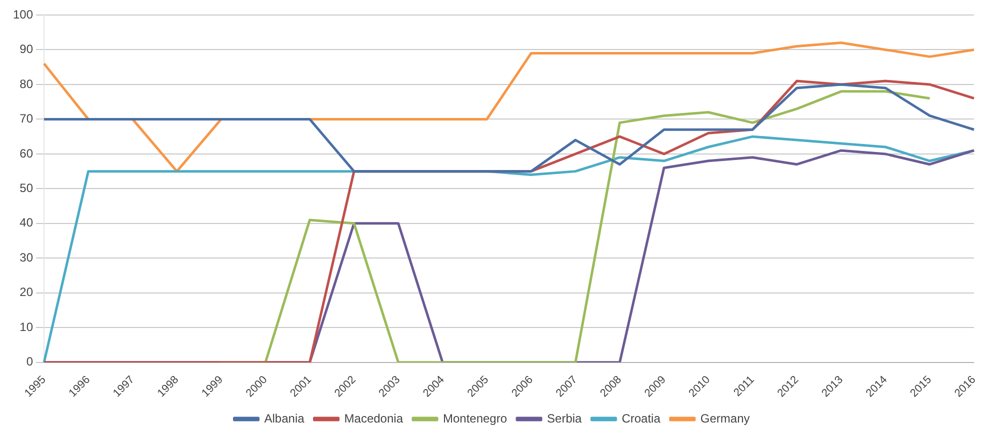 Image resolution: width=999 pixels, height=440 pixels. Describe the element at coordinates (725, 418) in the screenshot. I see `legend-label: Germany` at that location.